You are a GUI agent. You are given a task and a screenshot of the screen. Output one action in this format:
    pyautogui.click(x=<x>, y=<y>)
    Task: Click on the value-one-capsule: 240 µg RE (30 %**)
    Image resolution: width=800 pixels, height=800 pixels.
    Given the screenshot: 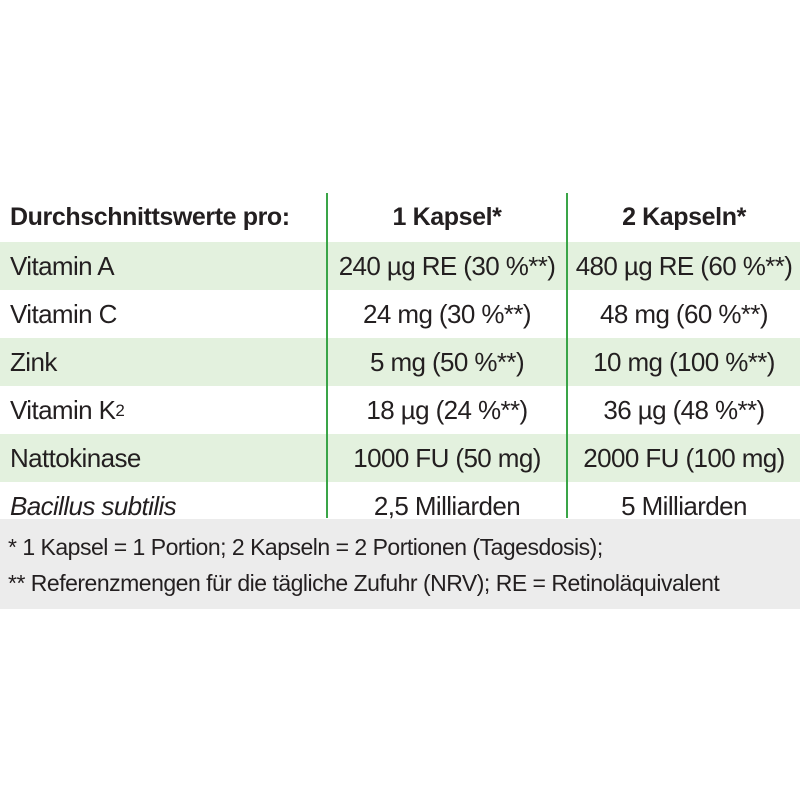 What is the action you would take?
    pyautogui.click(x=447, y=265)
    